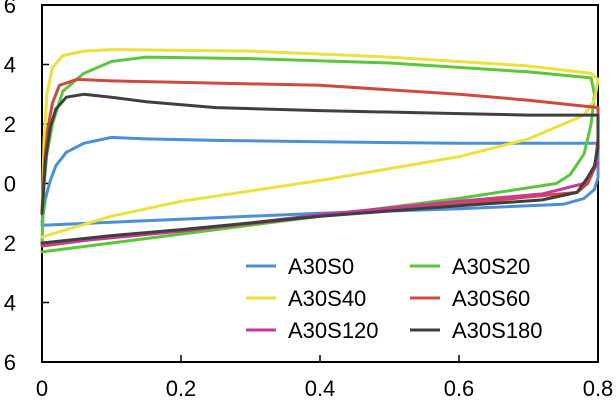  I want to click on x-tick-label: 0.2, so click(181, 388).